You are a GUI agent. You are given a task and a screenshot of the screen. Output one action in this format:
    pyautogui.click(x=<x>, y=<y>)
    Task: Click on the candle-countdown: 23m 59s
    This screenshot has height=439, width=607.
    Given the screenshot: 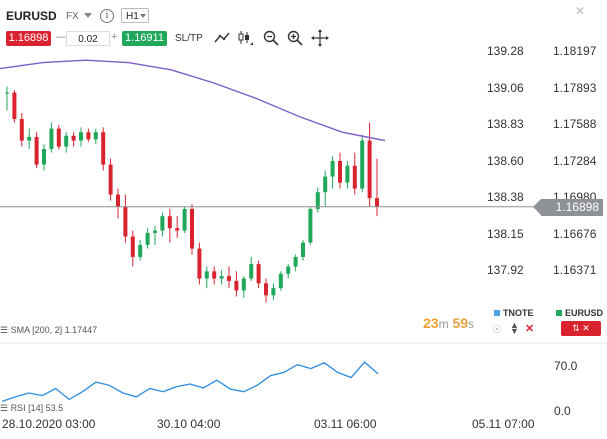 What is the action you would take?
    pyautogui.click(x=448, y=323)
    